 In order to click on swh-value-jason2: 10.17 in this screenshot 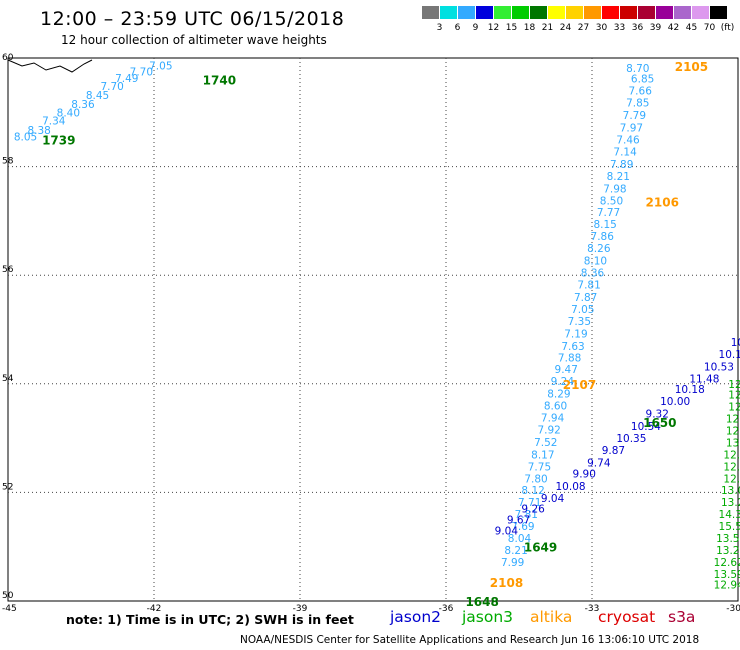, I will do `click(729, 355)`.